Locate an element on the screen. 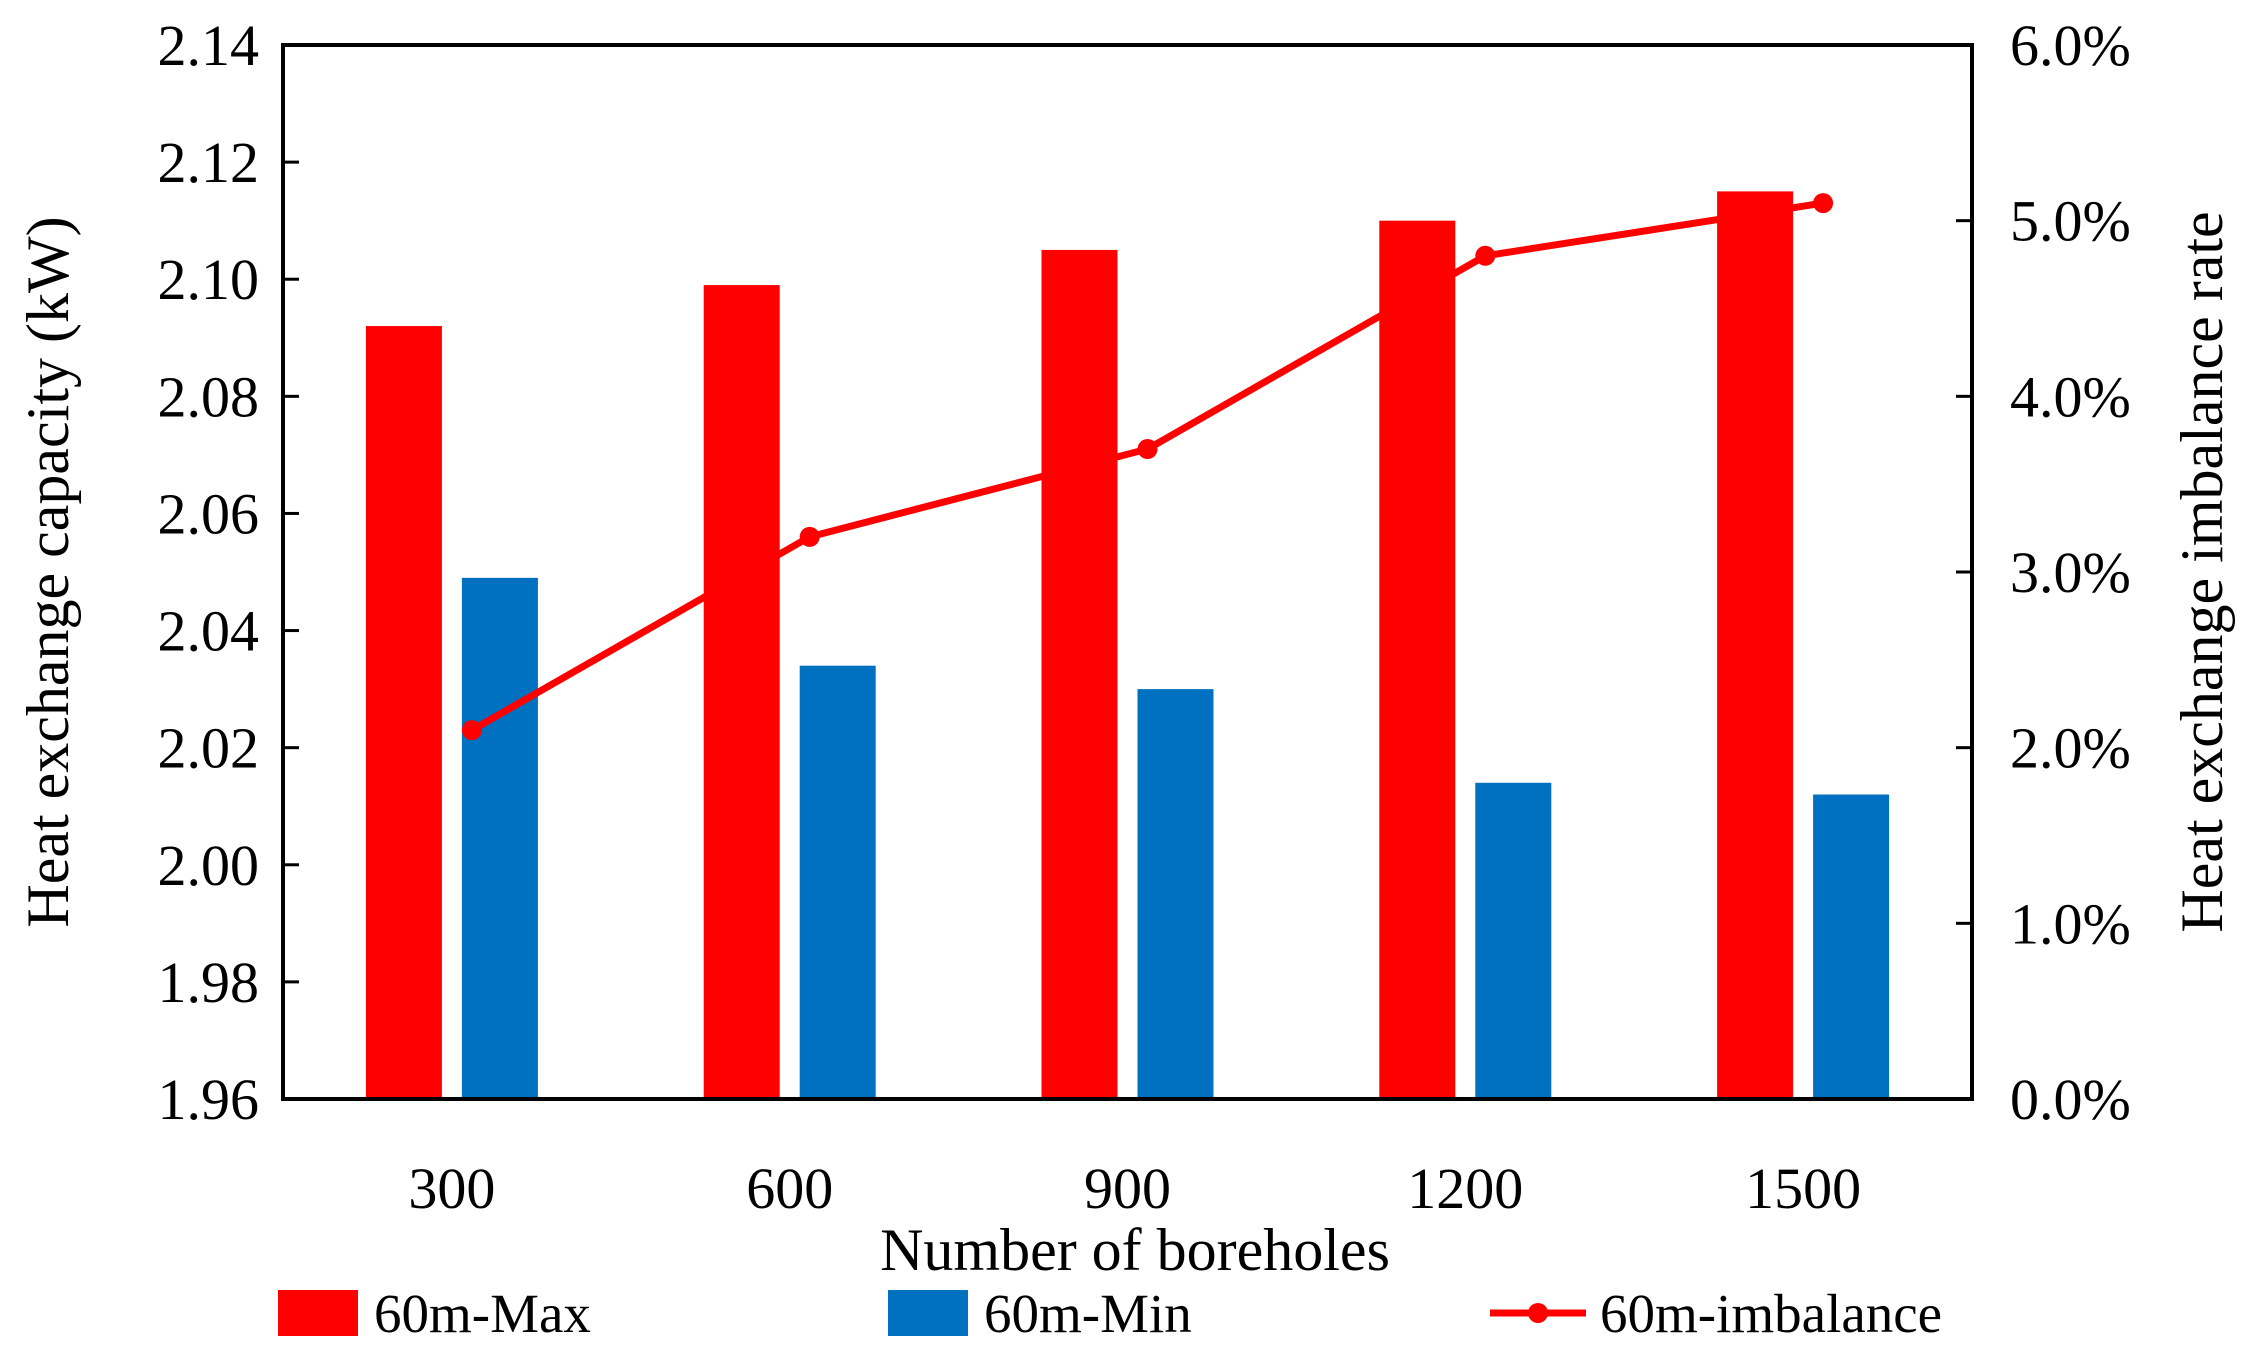  y-tick-label: 1.98 is located at coordinates (209, 982).